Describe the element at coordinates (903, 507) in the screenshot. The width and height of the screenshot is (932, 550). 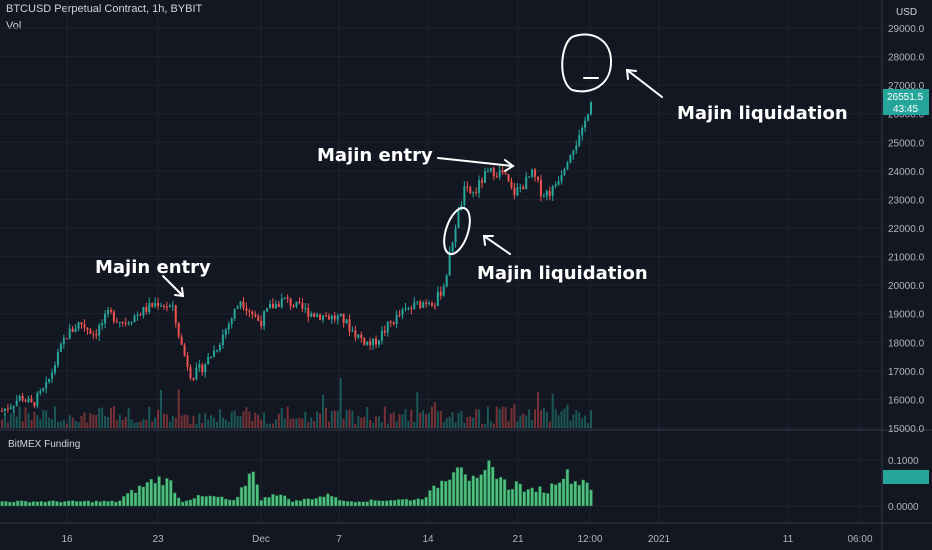
I see `funding-tick-label: 0.0000` at that location.